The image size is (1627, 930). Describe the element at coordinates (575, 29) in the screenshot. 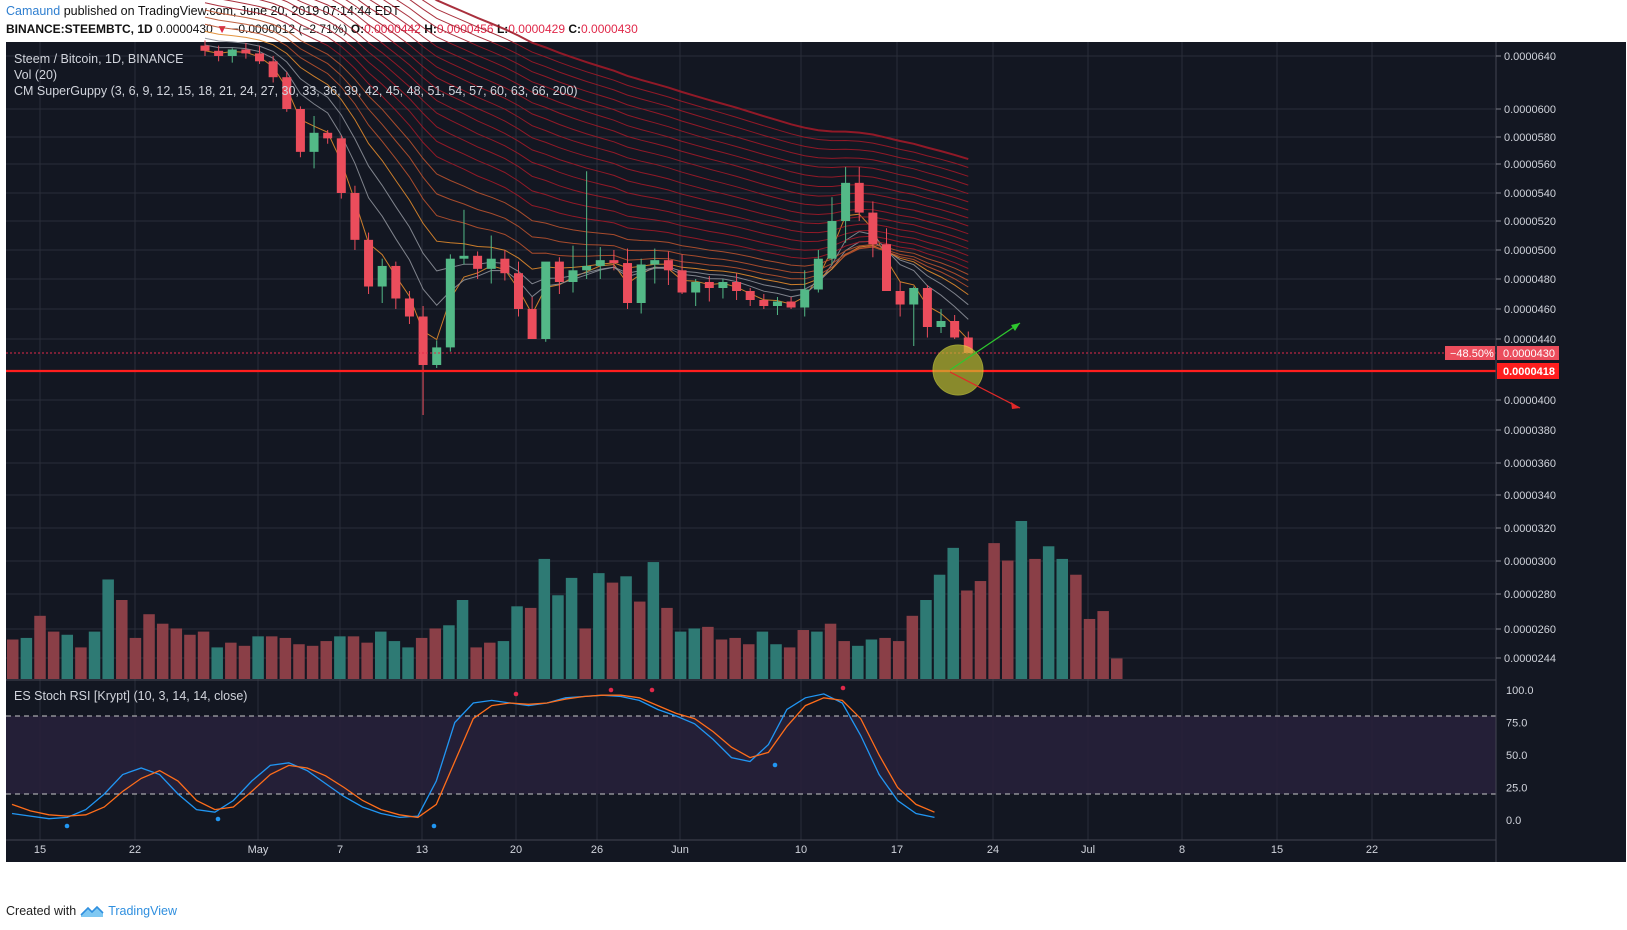

I see `close-label: C:` at that location.